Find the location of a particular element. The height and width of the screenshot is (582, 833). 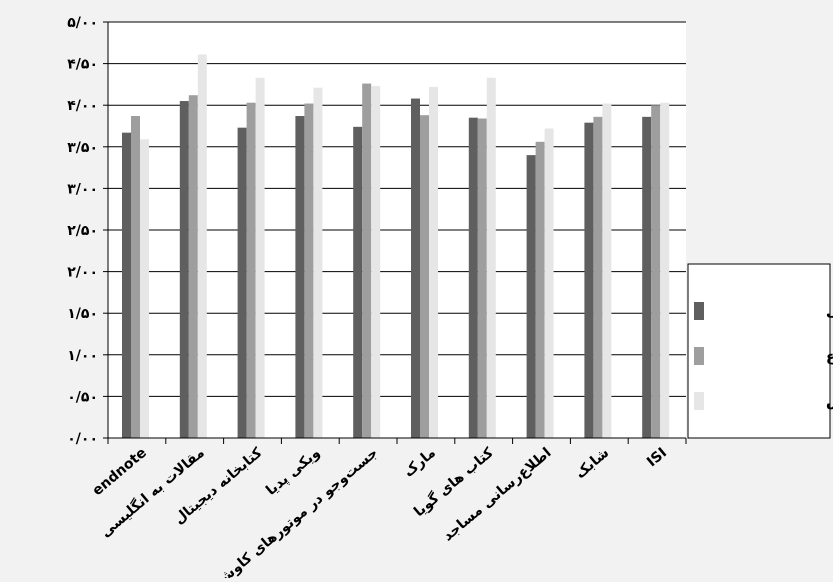

legend-label: موضوع is located at coordinates (829, 357).